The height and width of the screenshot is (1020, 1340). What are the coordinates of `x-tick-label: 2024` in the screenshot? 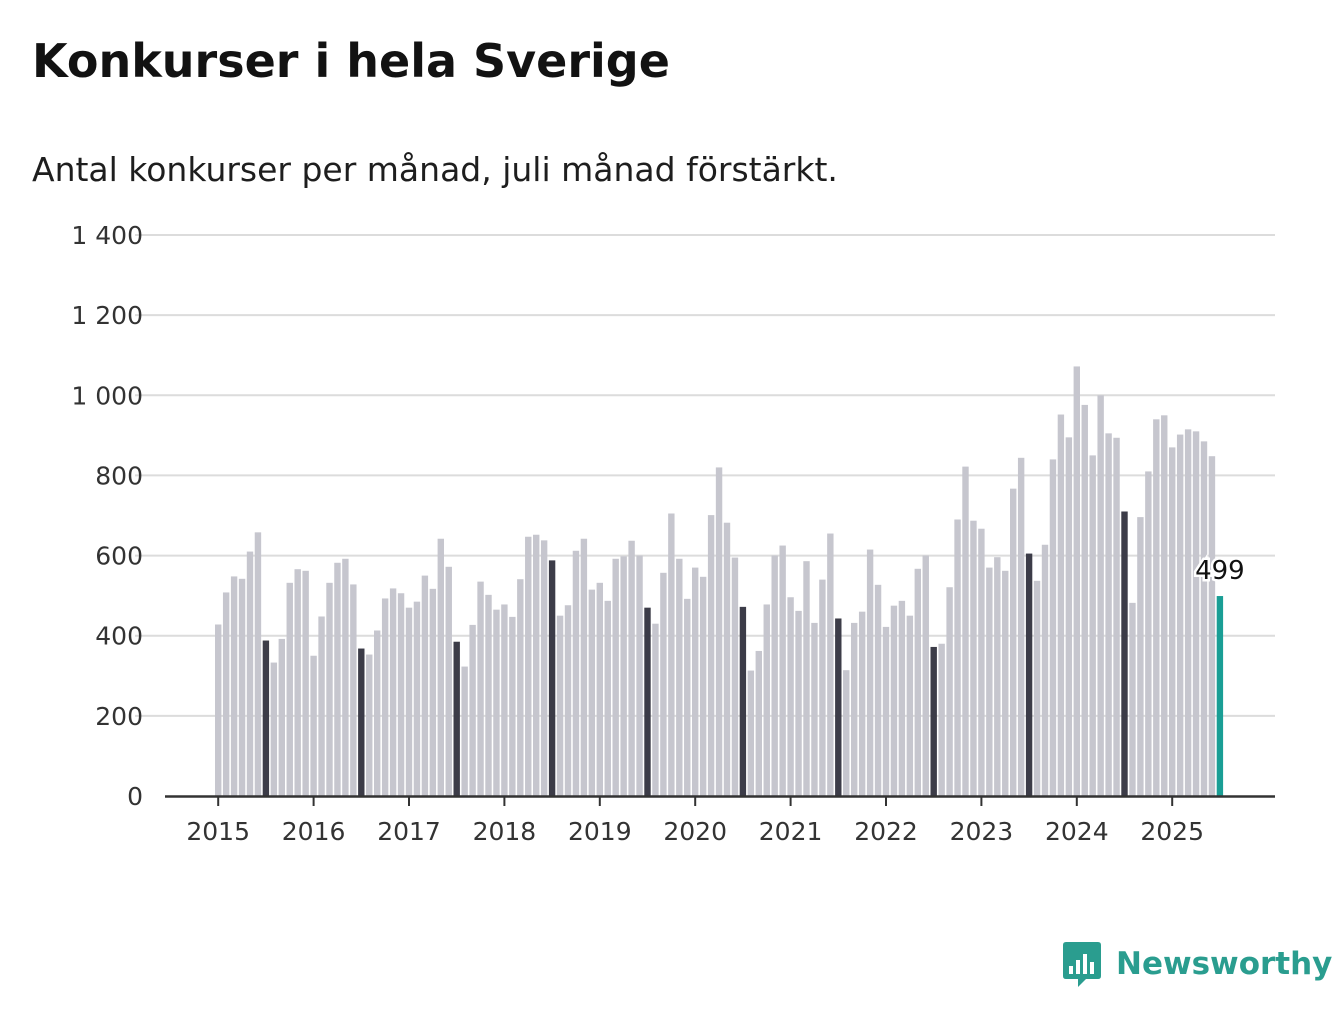 It's located at (1077, 831).